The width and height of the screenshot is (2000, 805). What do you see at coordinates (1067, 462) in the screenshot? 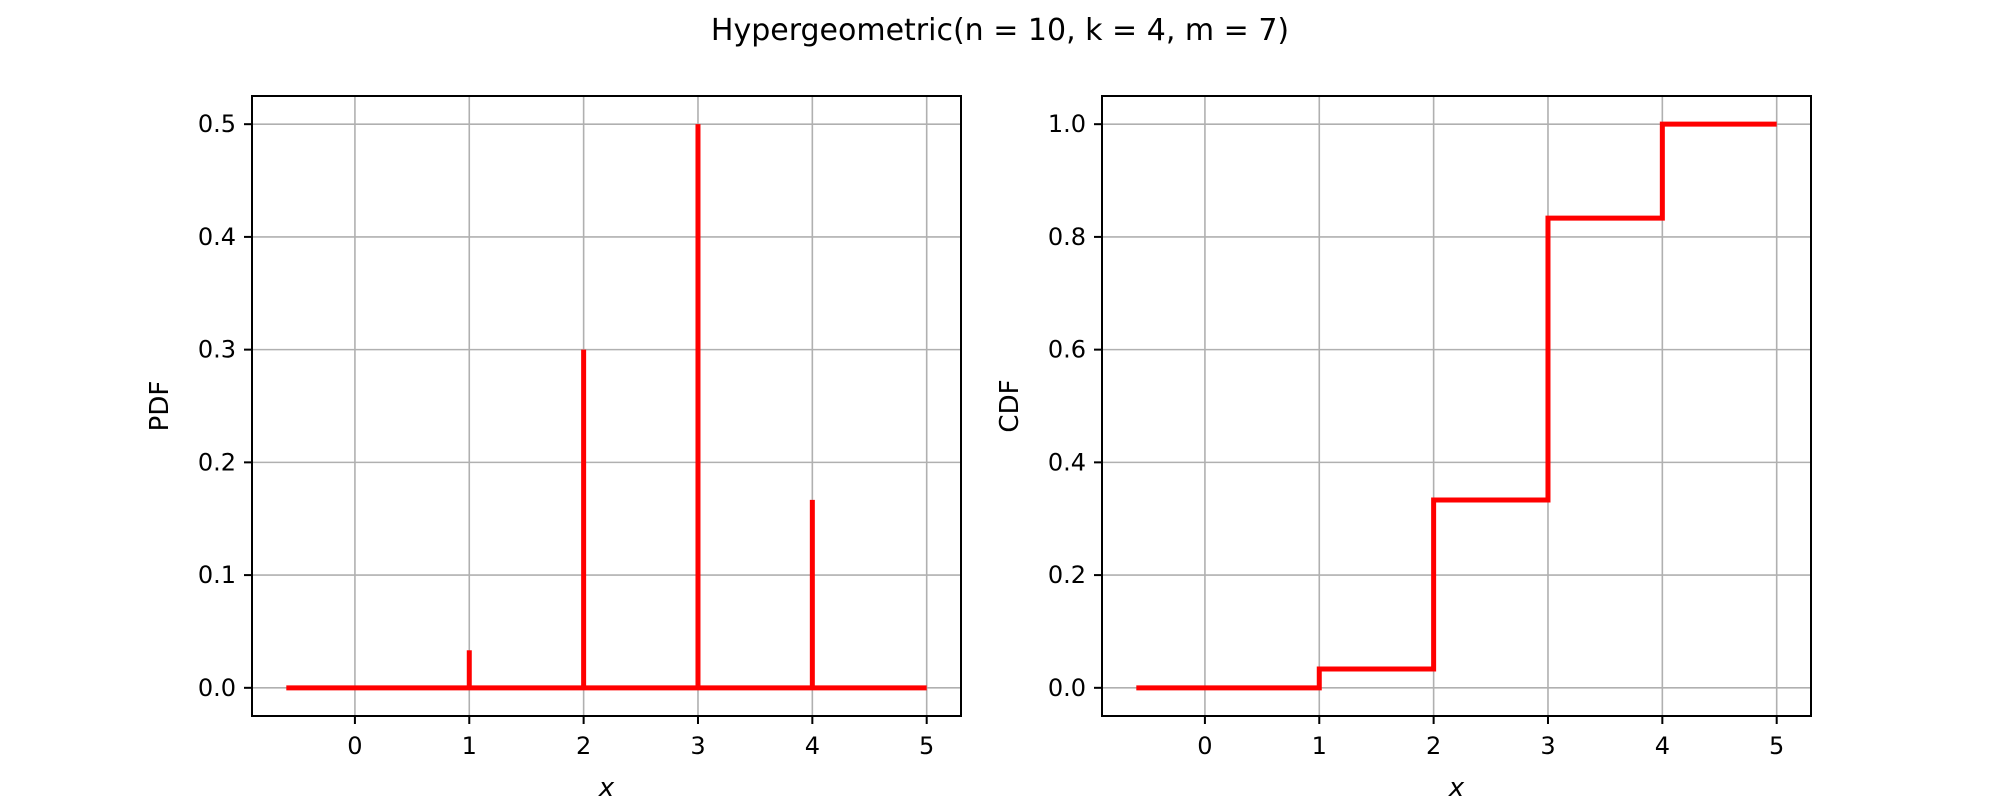
I see `cdf-y-tick-label: 0.4` at bounding box center [1067, 462].